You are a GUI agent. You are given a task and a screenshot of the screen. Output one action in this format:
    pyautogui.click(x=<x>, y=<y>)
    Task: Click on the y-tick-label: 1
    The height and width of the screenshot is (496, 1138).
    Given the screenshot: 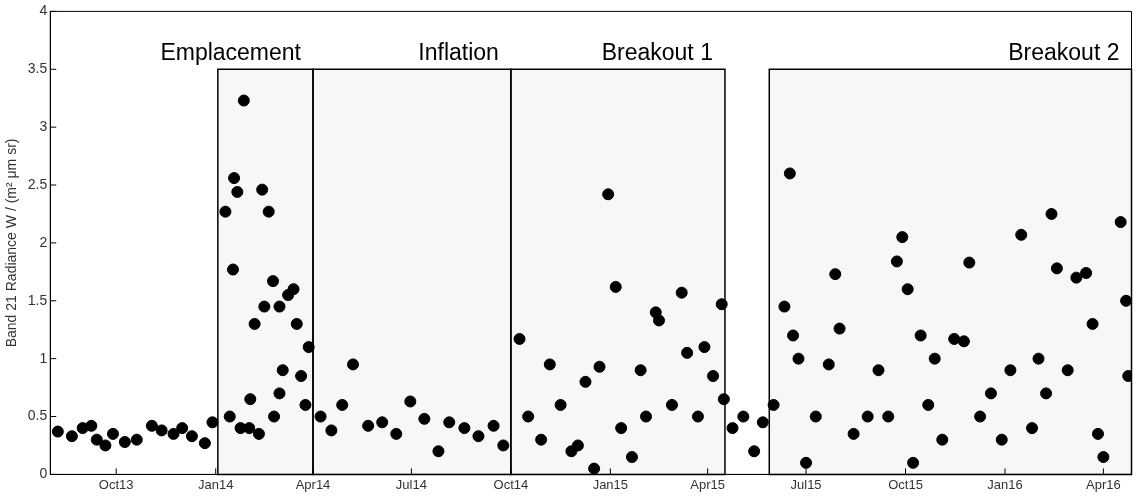 What is the action you would take?
    pyautogui.click(x=43, y=357)
    